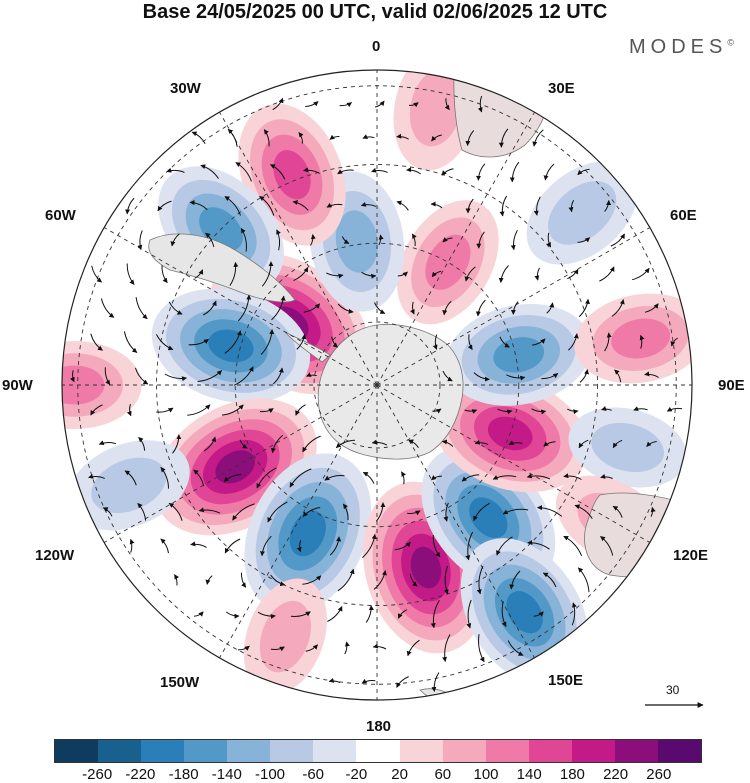 This screenshot has height=783, width=750. I want to click on colorbar-tick-label: -100, so click(270, 774).